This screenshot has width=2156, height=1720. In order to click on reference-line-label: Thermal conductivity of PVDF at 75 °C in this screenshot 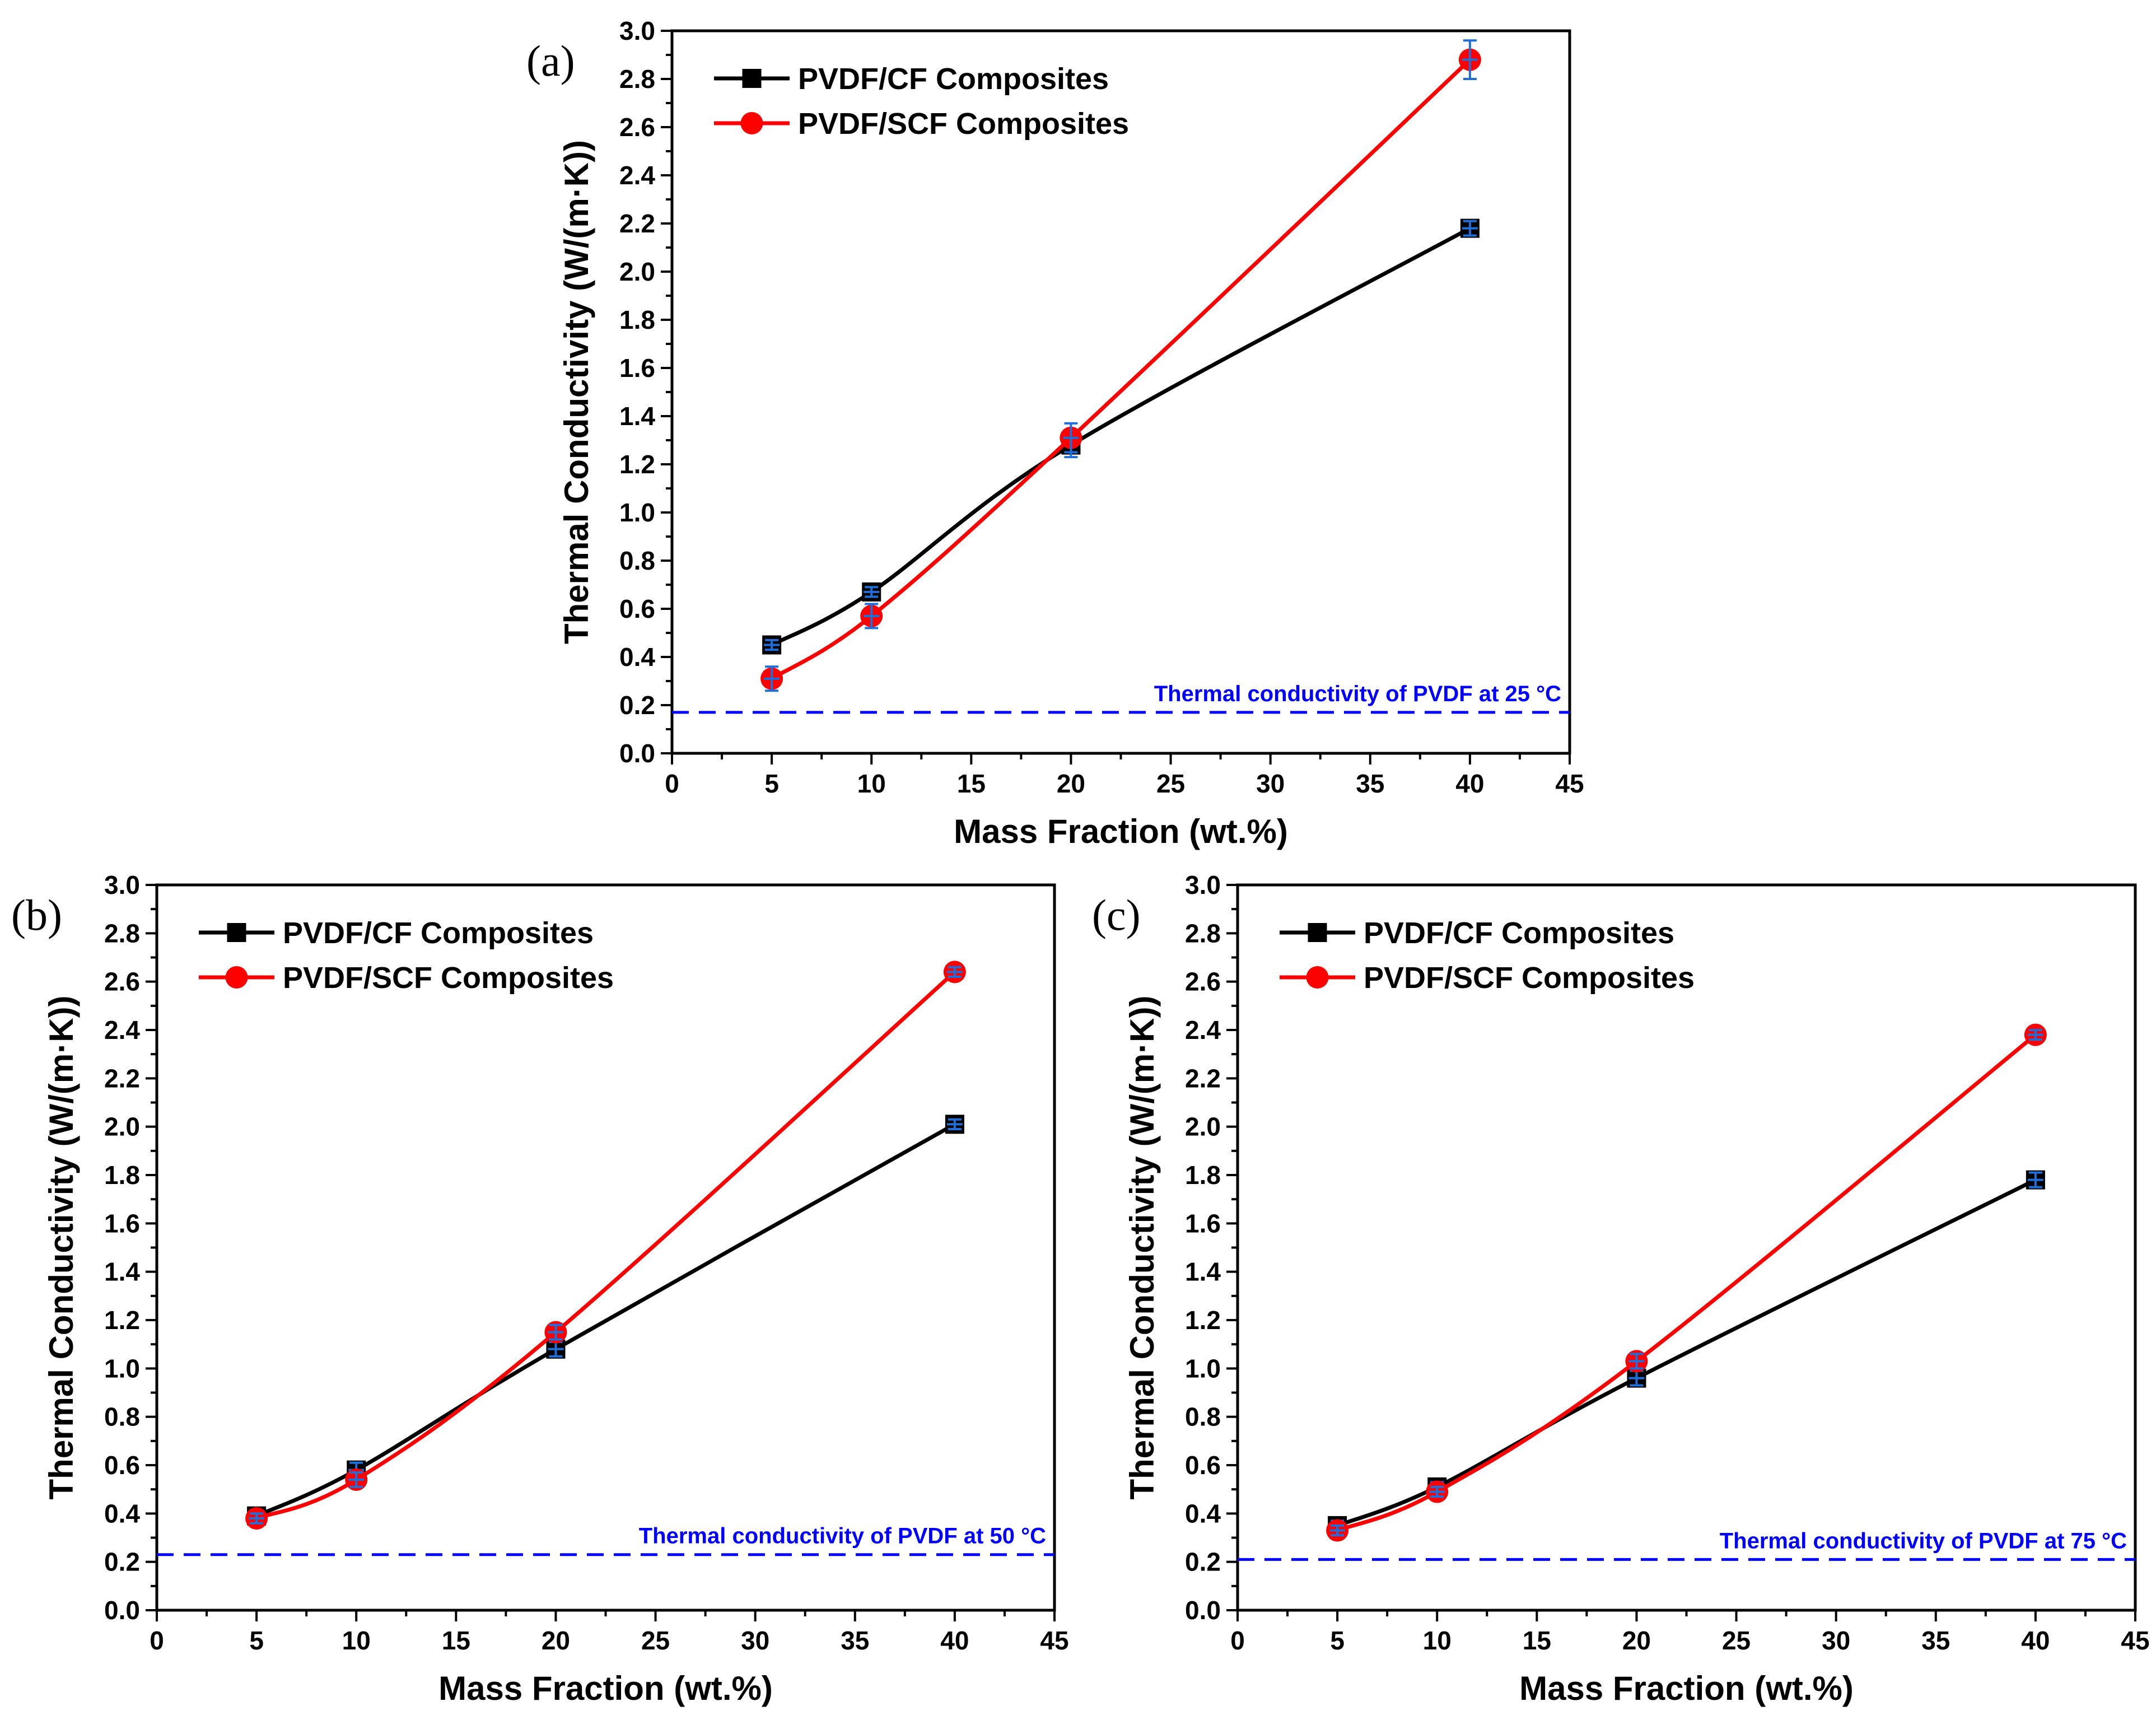, I will do `click(1924, 1540)`.